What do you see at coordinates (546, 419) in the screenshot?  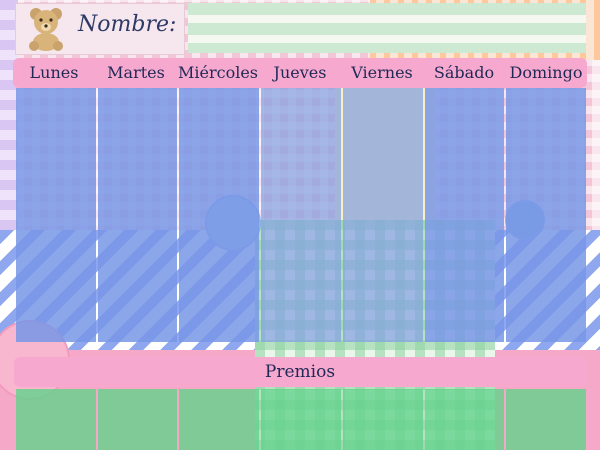 I see `prize-cell-domingo` at bounding box center [546, 419].